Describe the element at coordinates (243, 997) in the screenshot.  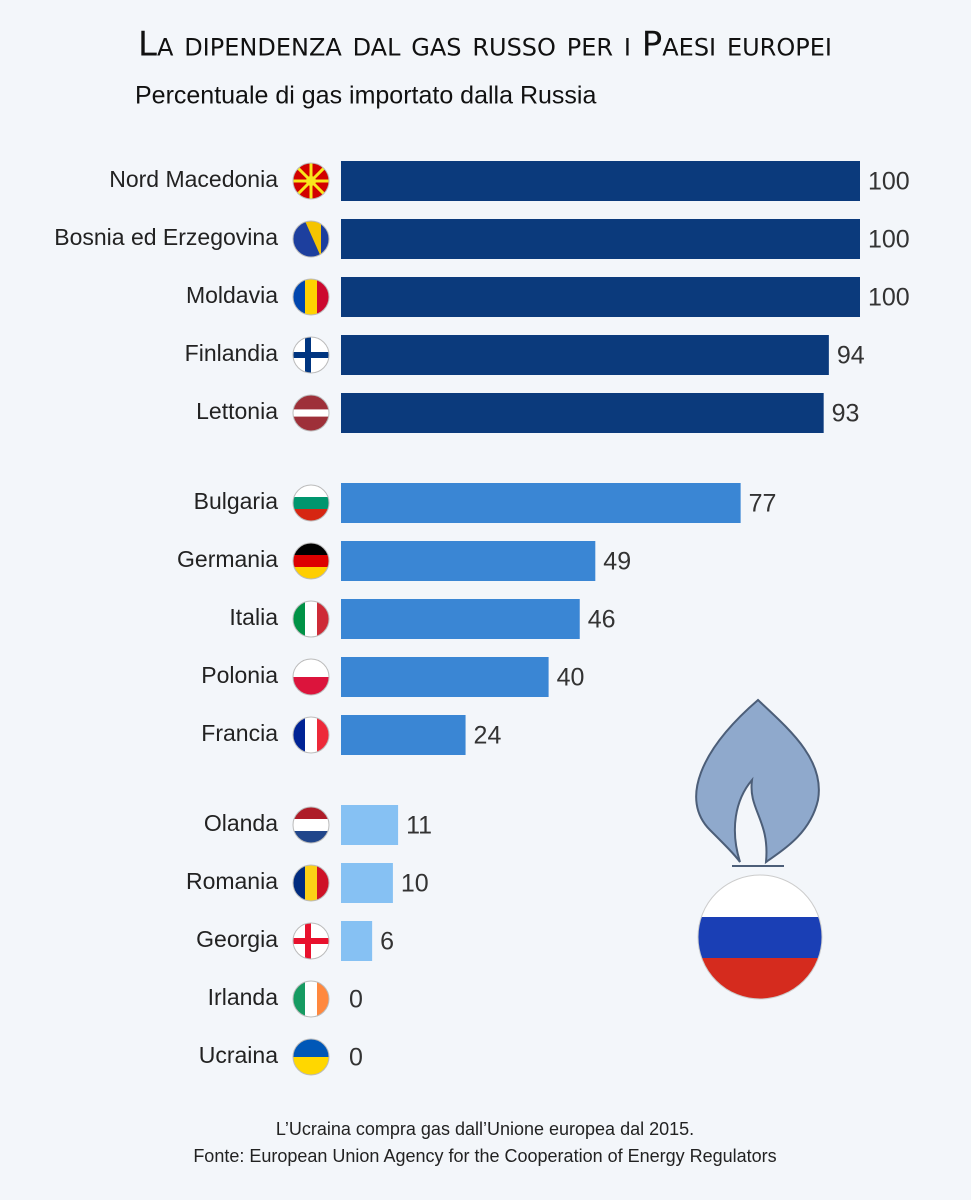
I see `category-label: Irlanda` at that location.